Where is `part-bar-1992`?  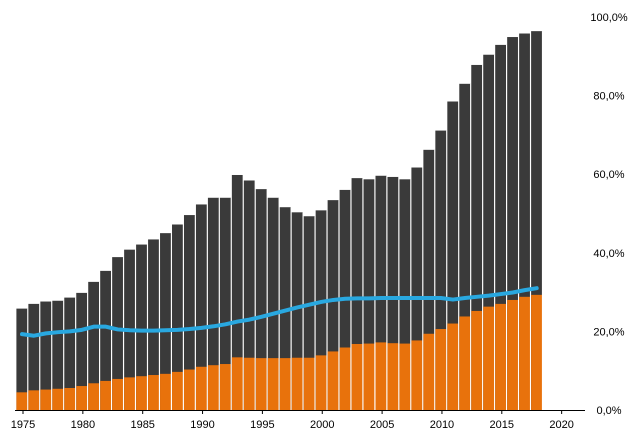 part-bar-1992 is located at coordinates (225, 387).